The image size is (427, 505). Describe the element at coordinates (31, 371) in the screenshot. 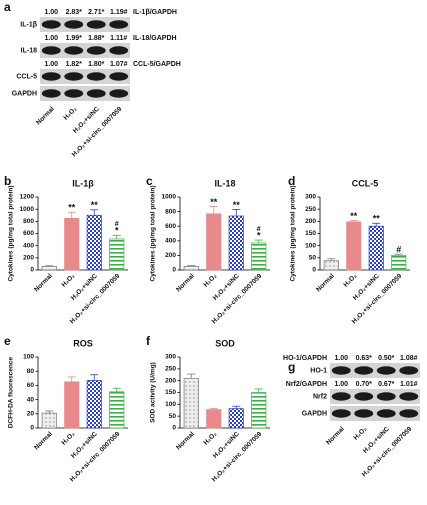

I see `y-tick-label: 80` at that location.